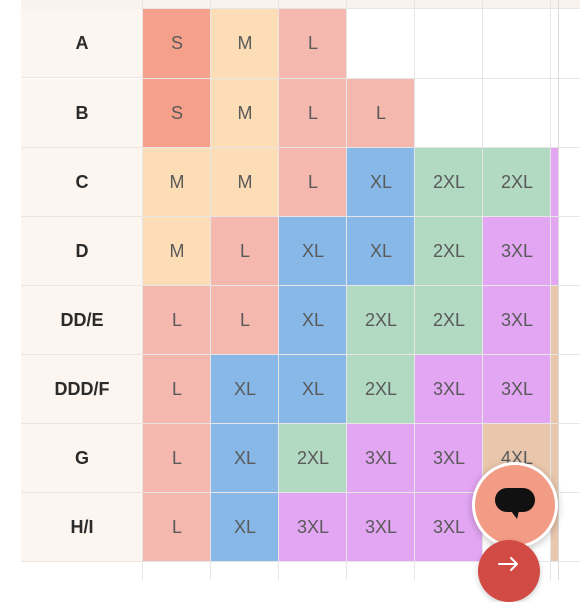 The image size is (580, 602). What do you see at coordinates (509, 558) in the screenshot?
I see `arrow-right-icon` at bounding box center [509, 558].